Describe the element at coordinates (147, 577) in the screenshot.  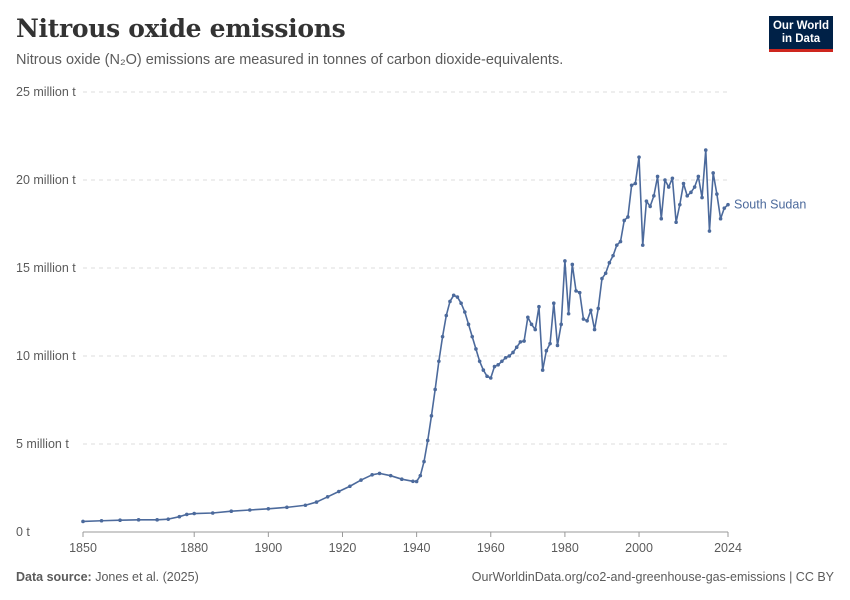
I see `data-source-text: Jones et al. (2025)` at that location.